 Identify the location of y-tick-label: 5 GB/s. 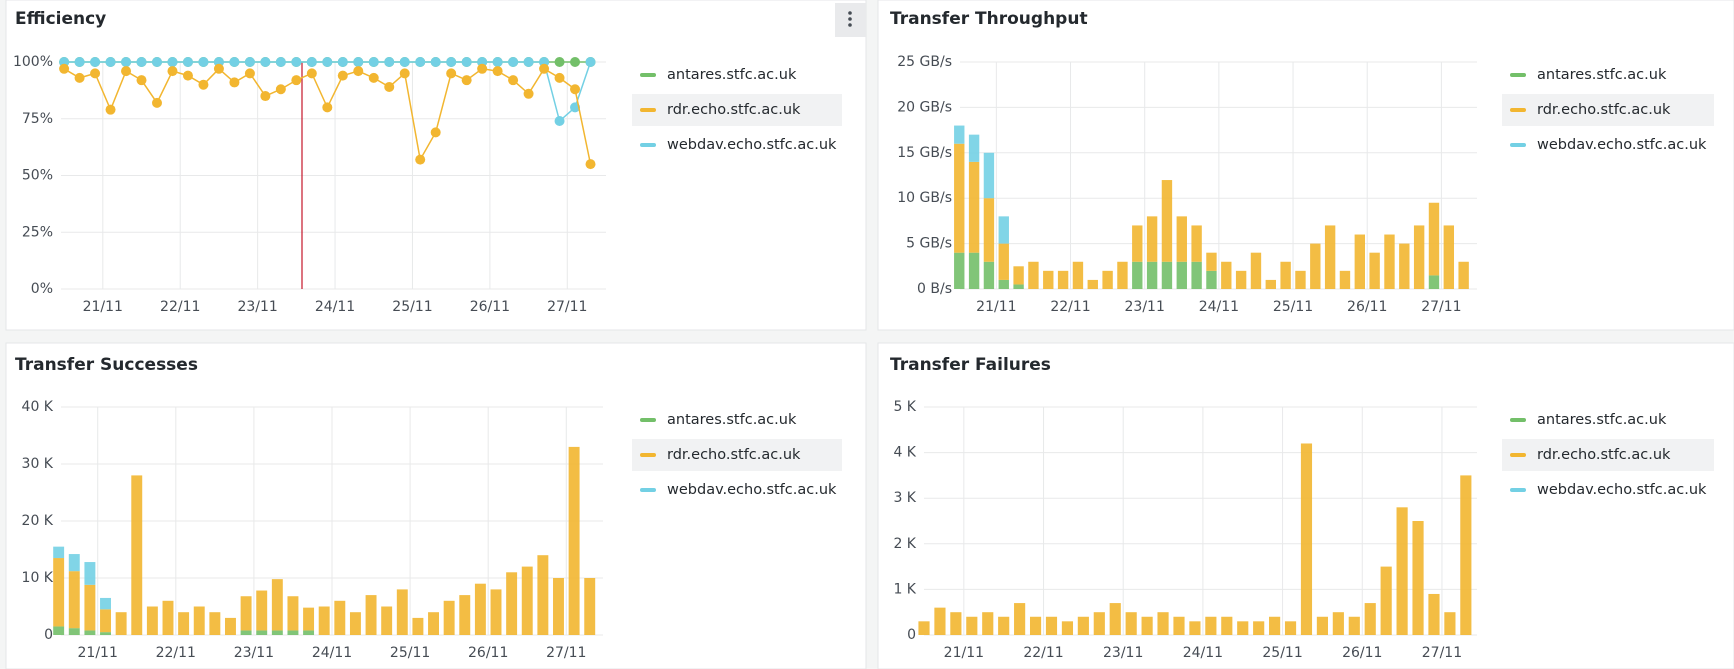
(929, 244).